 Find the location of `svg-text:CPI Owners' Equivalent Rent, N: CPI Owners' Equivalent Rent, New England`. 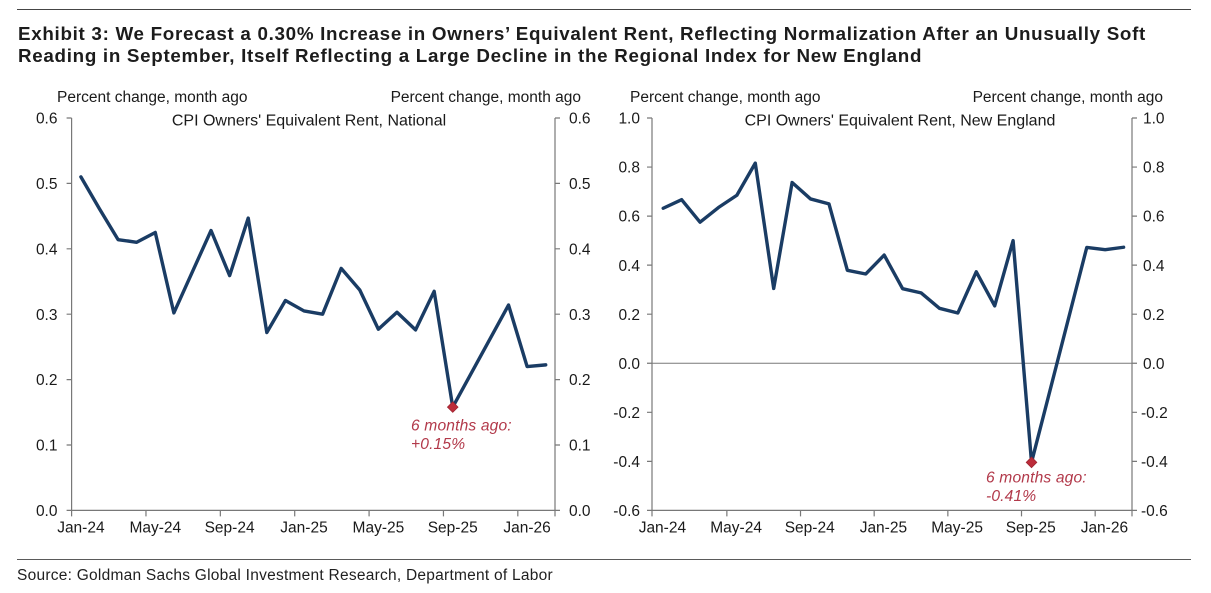

svg-text:CPI Owners' Equivalent Rent, N: CPI Owners' Equivalent Rent, New England is located at coordinates (900, 121).